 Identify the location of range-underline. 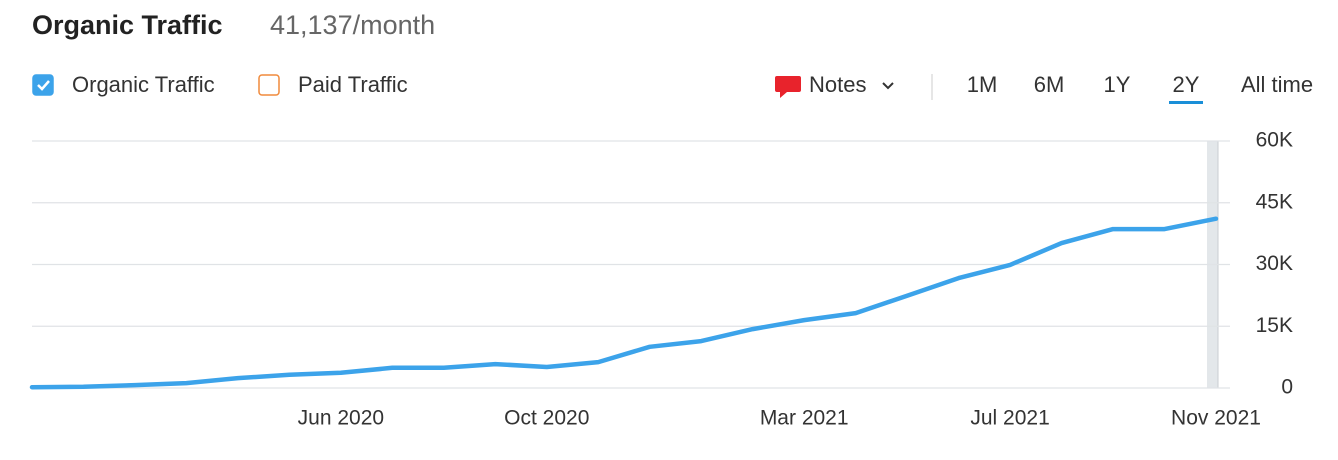
(1186, 102).